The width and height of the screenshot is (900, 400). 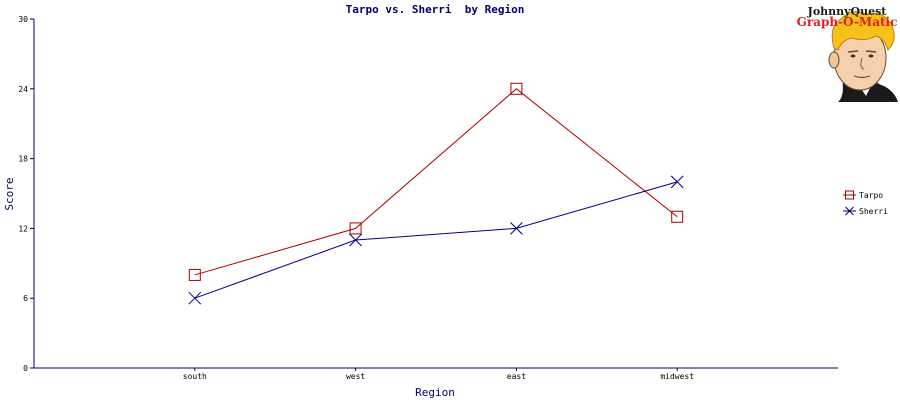 I want to click on y-tick-label: 6, so click(x=25, y=298).